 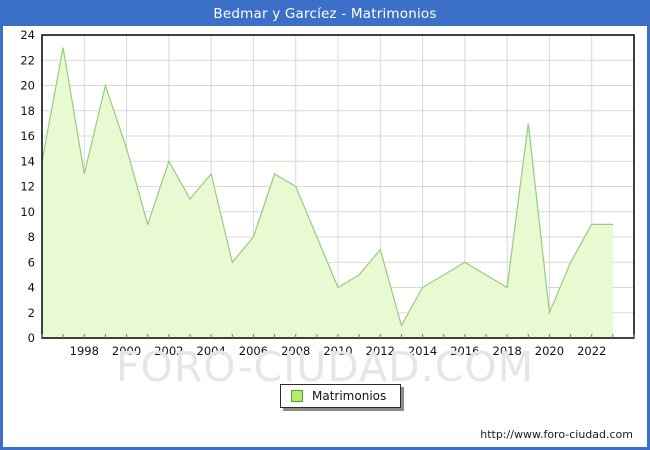 What do you see at coordinates (556, 434) in the screenshot?
I see `footer-link: http://www.foro-ciudad.com` at bounding box center [556, 434].